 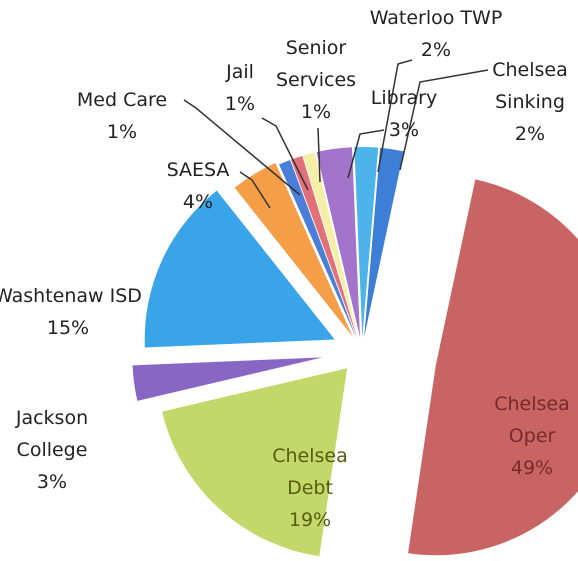 I want to click on slice-label: Library, so click(x=404, y=98).